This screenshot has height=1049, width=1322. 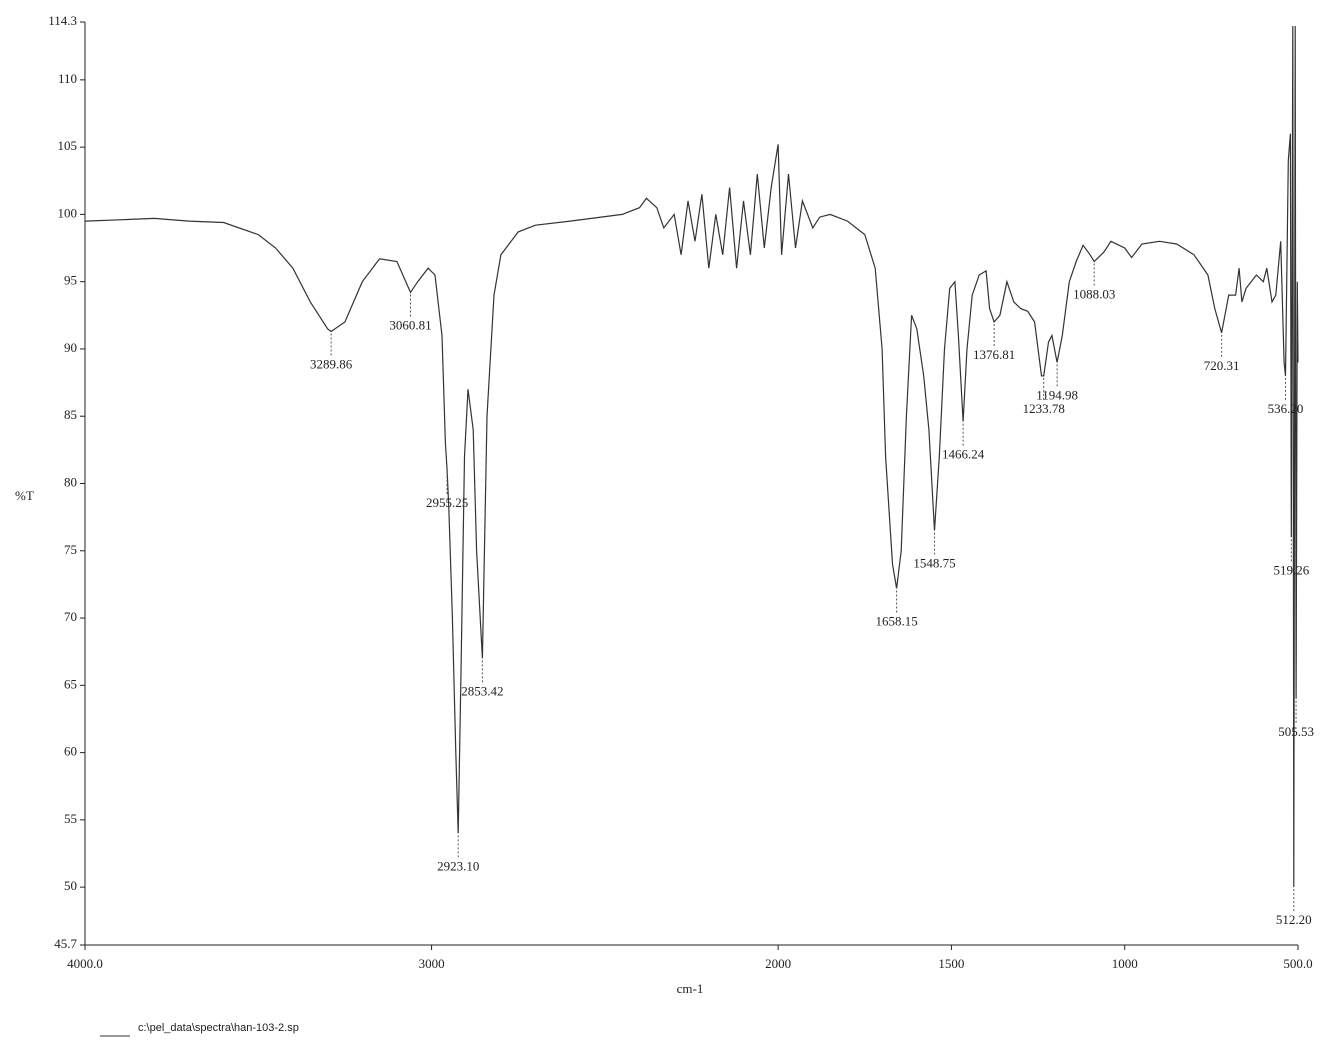 I want to click on peak-label: 1194.98, so click(x=1057, y=394).